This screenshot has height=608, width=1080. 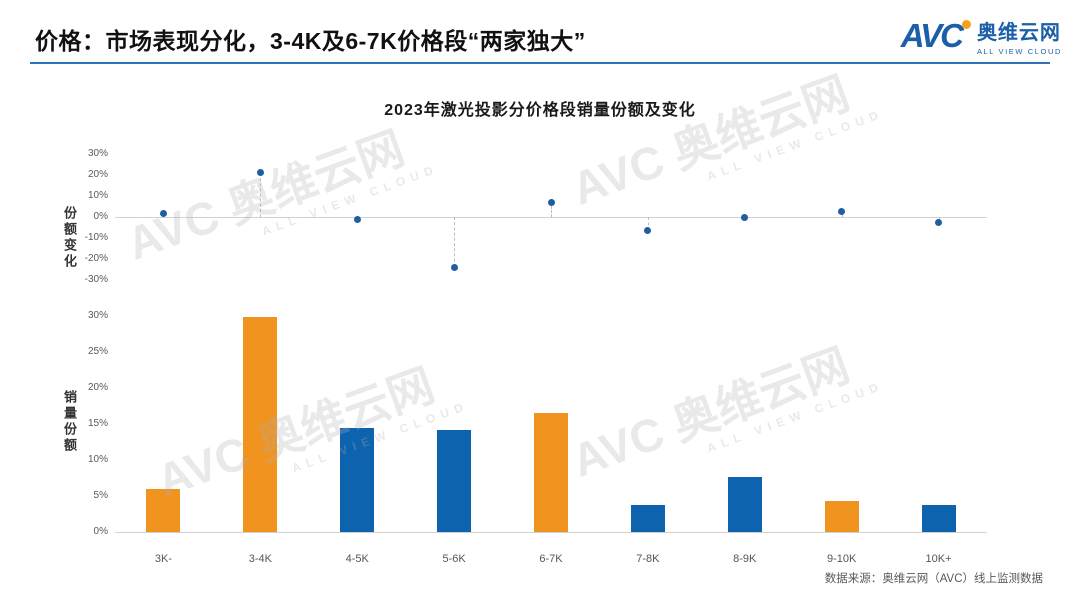 What do you see at coordinates (97, 459) in the screenshot?
I see `bar-y-tick-label: 10%` at bounding box center [97, 459].